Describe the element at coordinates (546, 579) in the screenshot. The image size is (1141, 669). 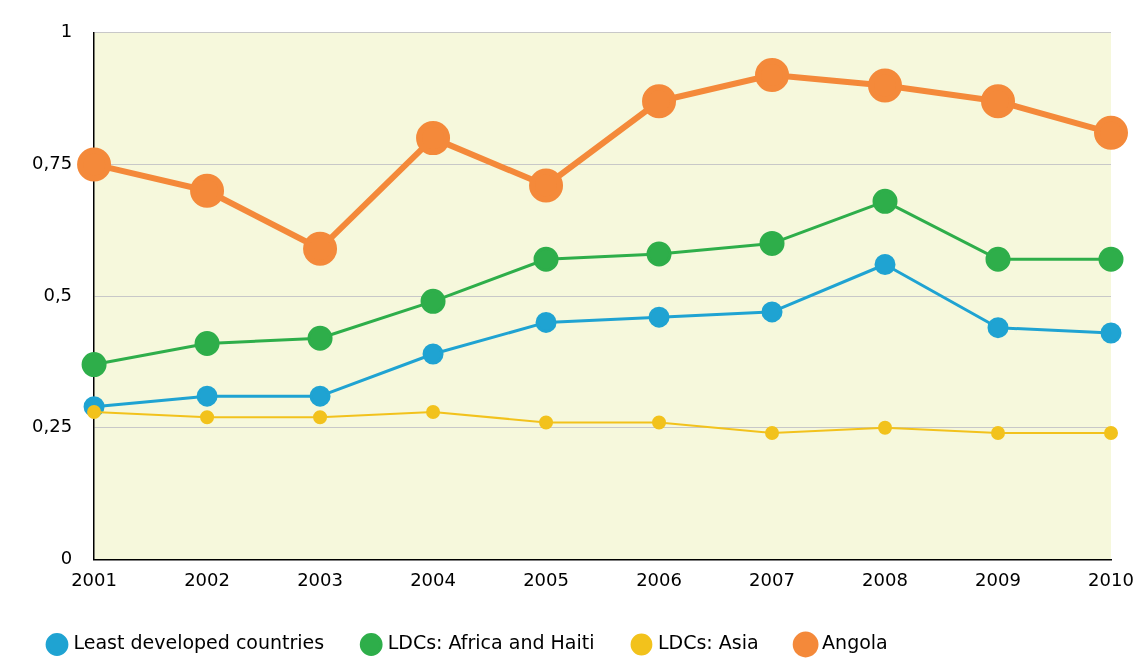
I see `x-tick-label: 2005` at that location.